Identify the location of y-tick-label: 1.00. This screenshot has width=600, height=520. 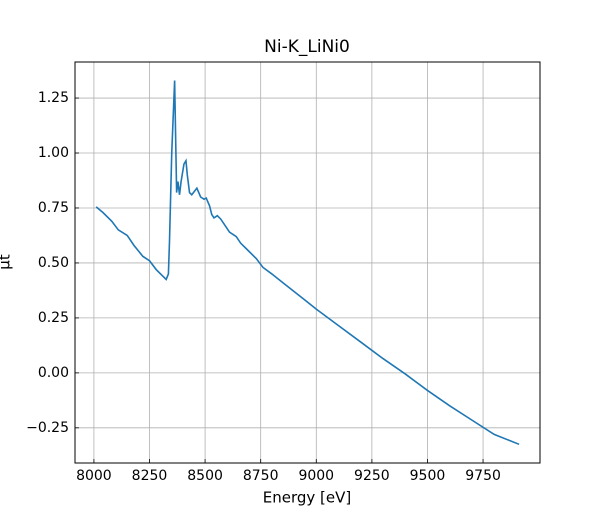
(53, 153).